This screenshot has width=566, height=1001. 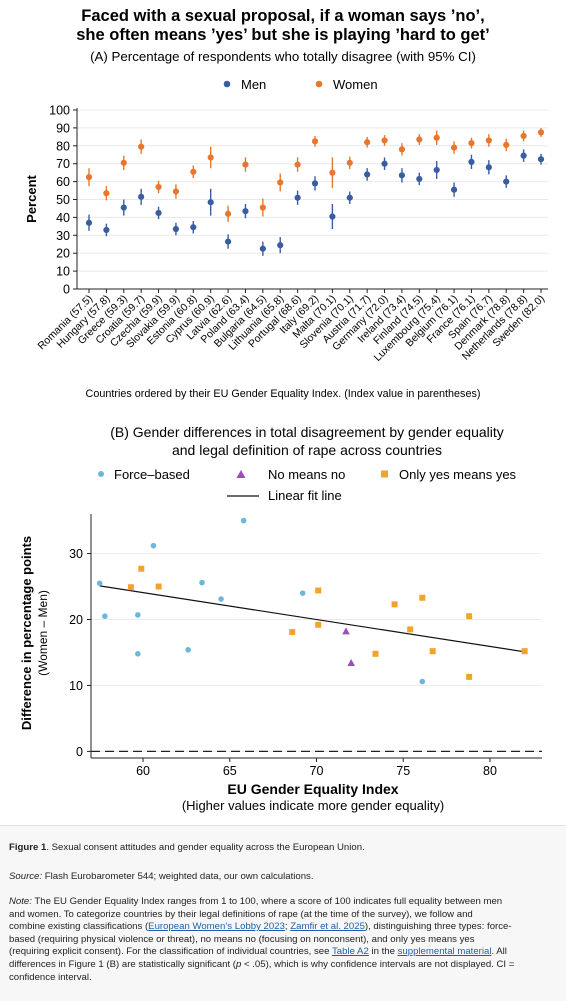 I want to click on link-table-a2: Table A2, so click(x=350, y=952).